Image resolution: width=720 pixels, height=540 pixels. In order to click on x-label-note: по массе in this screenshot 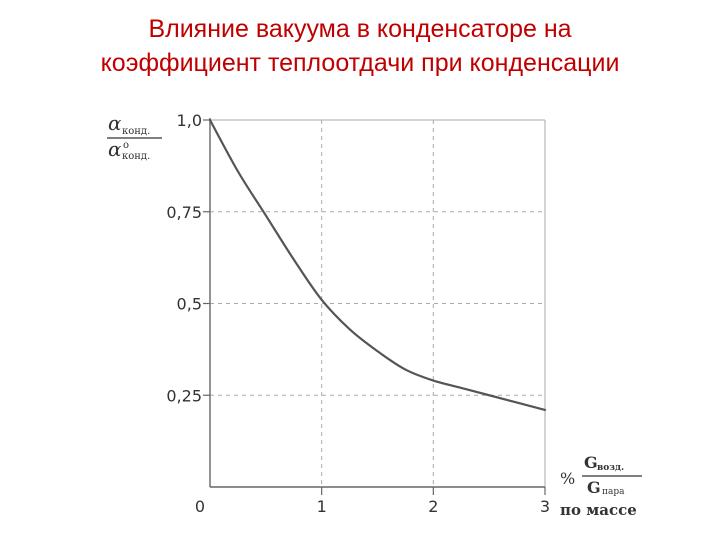, I will do `click(598, 510)`.